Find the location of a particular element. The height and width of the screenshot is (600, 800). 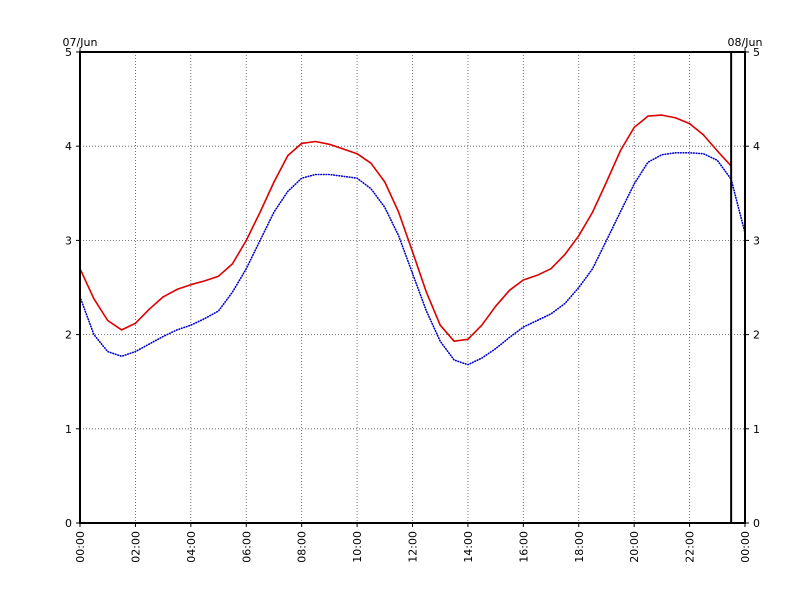

y-tick-label-left: 0 is located at coordinates (68, 523).